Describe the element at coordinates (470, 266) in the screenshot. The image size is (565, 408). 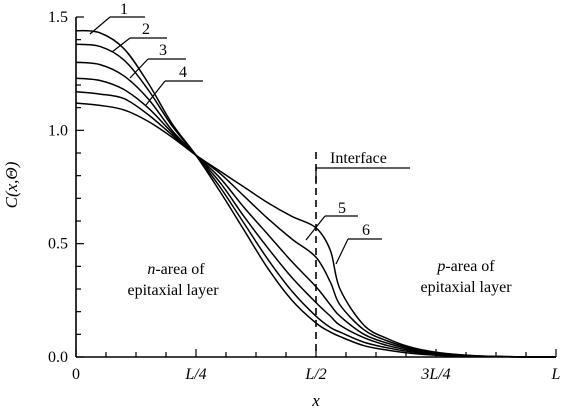
I see `p-area-rest: -area of` at that location.